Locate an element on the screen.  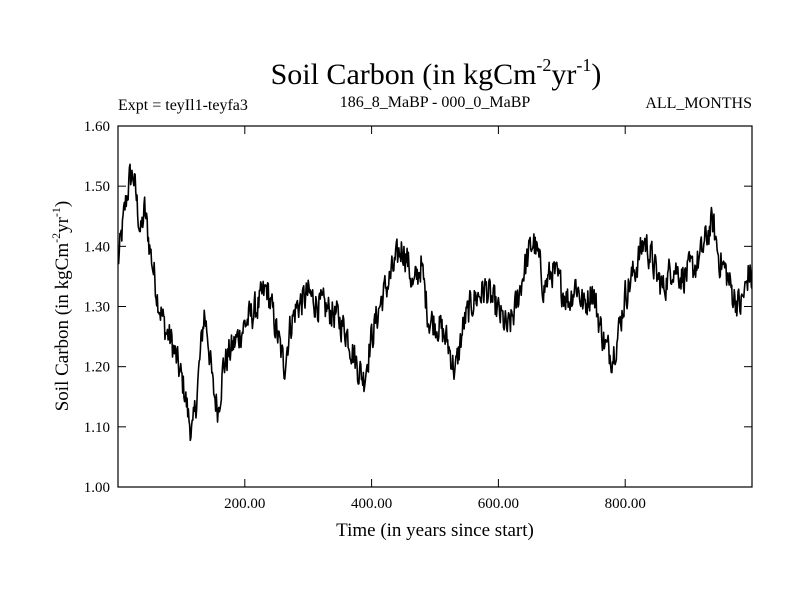
y-tick-label: 1.00 is located at coordinates (97, 488).